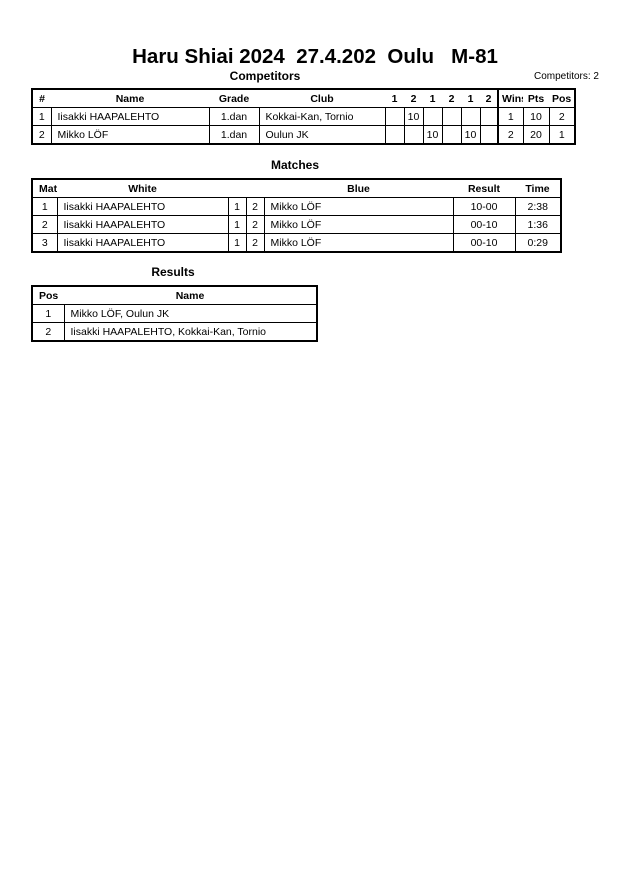 This screenshot has height=891, width=630. I want to click on results-heading: Results, so click(173, 272).